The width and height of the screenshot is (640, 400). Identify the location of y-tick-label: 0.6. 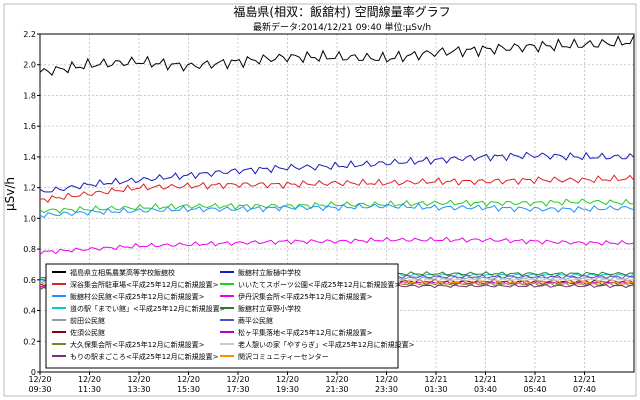
(29, 280).